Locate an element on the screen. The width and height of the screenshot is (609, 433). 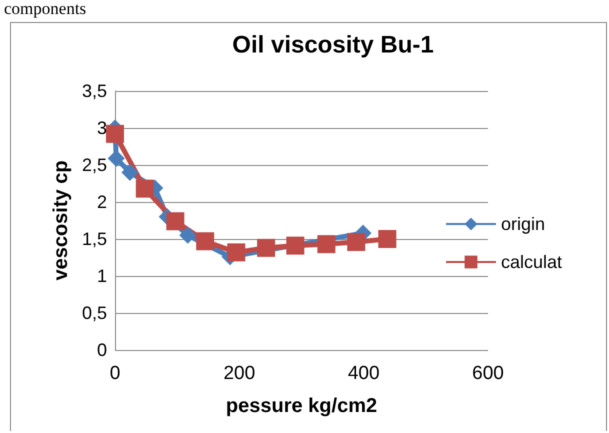
y-axis-title: vescosity cp is located at coordinates (61, 220).